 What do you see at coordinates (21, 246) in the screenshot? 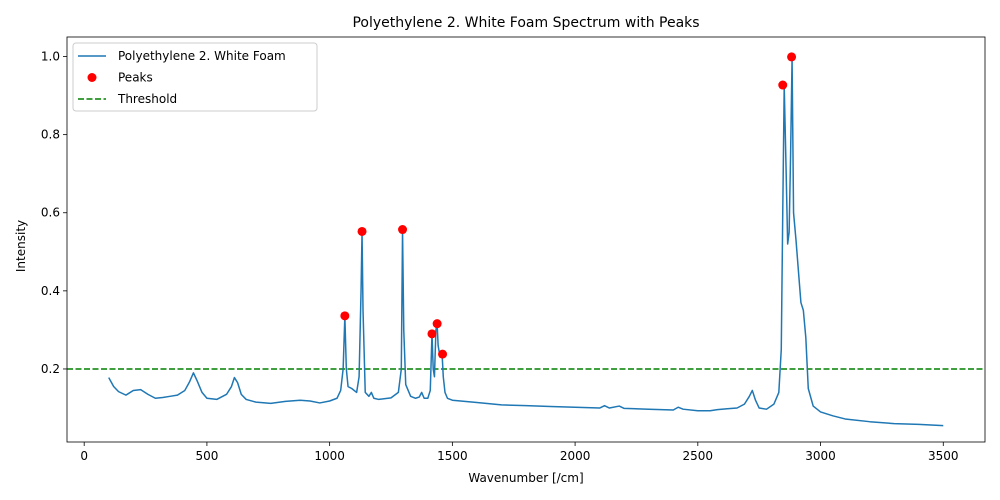
I see `y-axis-label: Intensity` at bounding box center [21, 246].